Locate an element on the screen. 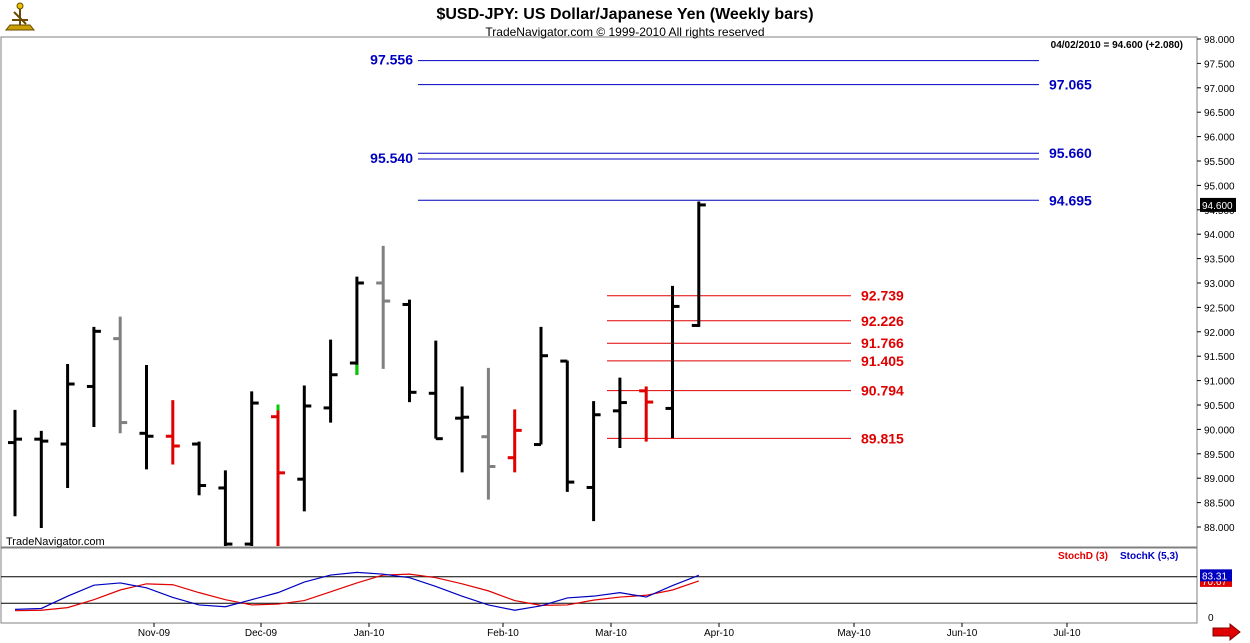 The width and height of the screenshot is (1250, 643). price-level-label: 89.815 is located at coordinates (882, 438).